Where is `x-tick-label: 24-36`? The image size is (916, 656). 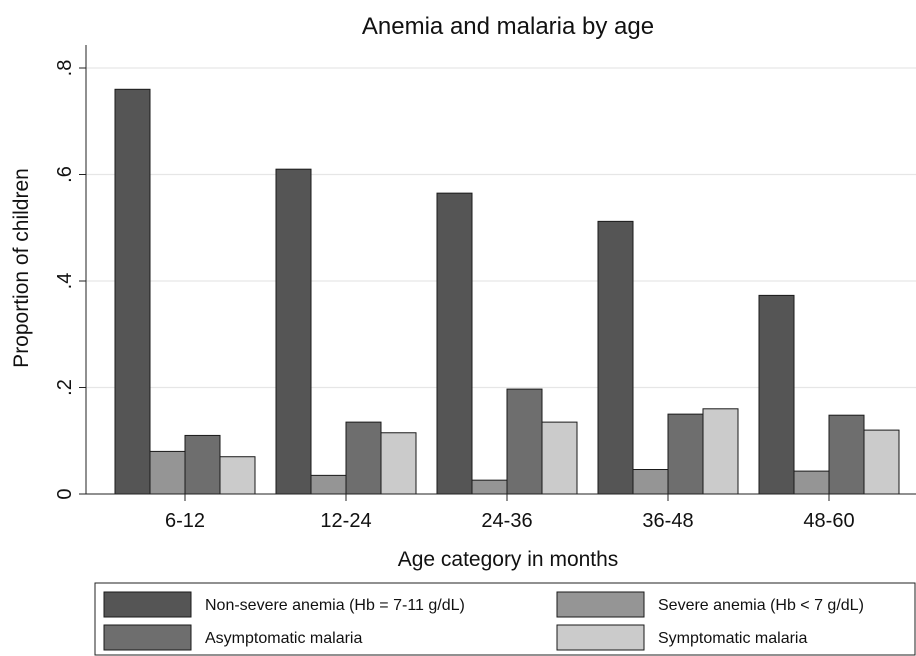
x-tick-label: 24-36 is located at coordinates (506, 521).